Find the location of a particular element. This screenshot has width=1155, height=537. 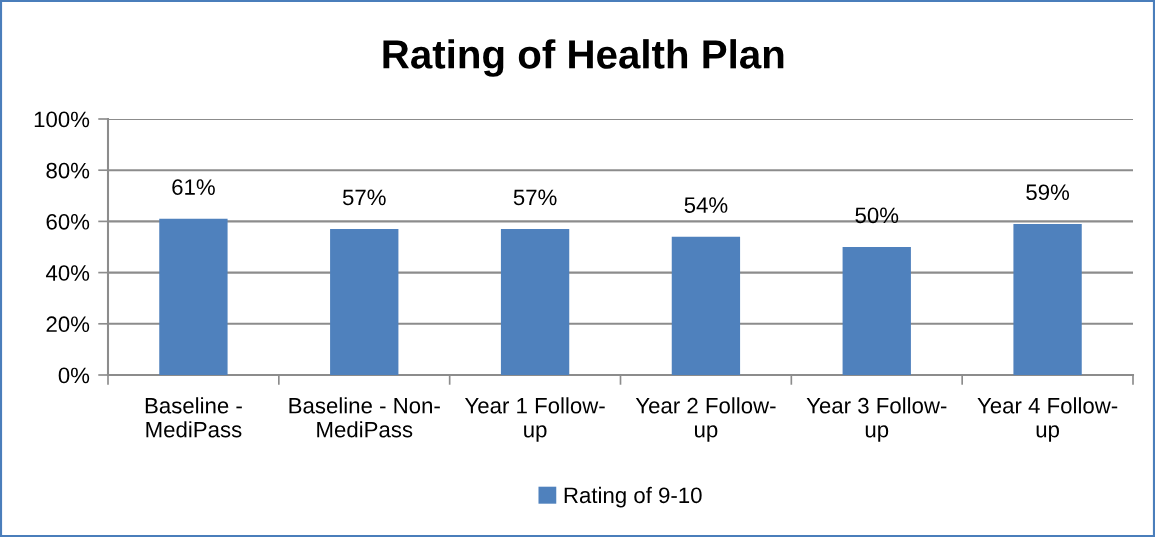

legend-label: Rating of 9-10 is located at coordinates (633, 497).